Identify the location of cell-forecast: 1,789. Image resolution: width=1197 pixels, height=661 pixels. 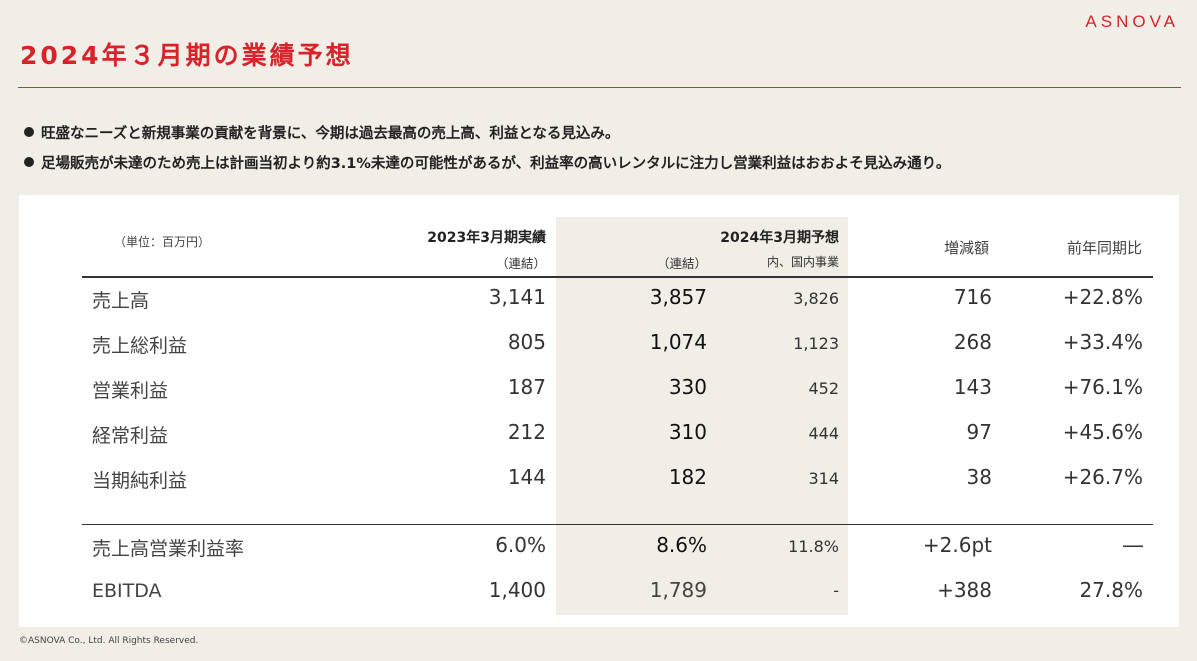
(678, 590).